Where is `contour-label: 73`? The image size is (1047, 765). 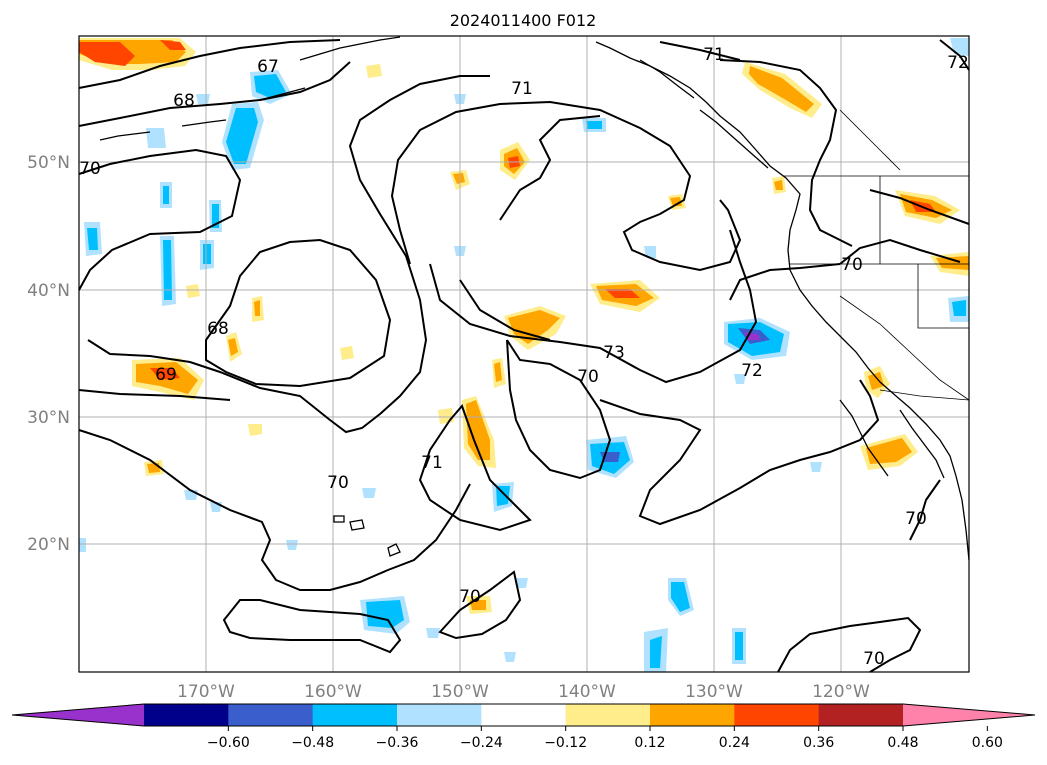
contour-label: 73 is located at coordinates (614, 353).